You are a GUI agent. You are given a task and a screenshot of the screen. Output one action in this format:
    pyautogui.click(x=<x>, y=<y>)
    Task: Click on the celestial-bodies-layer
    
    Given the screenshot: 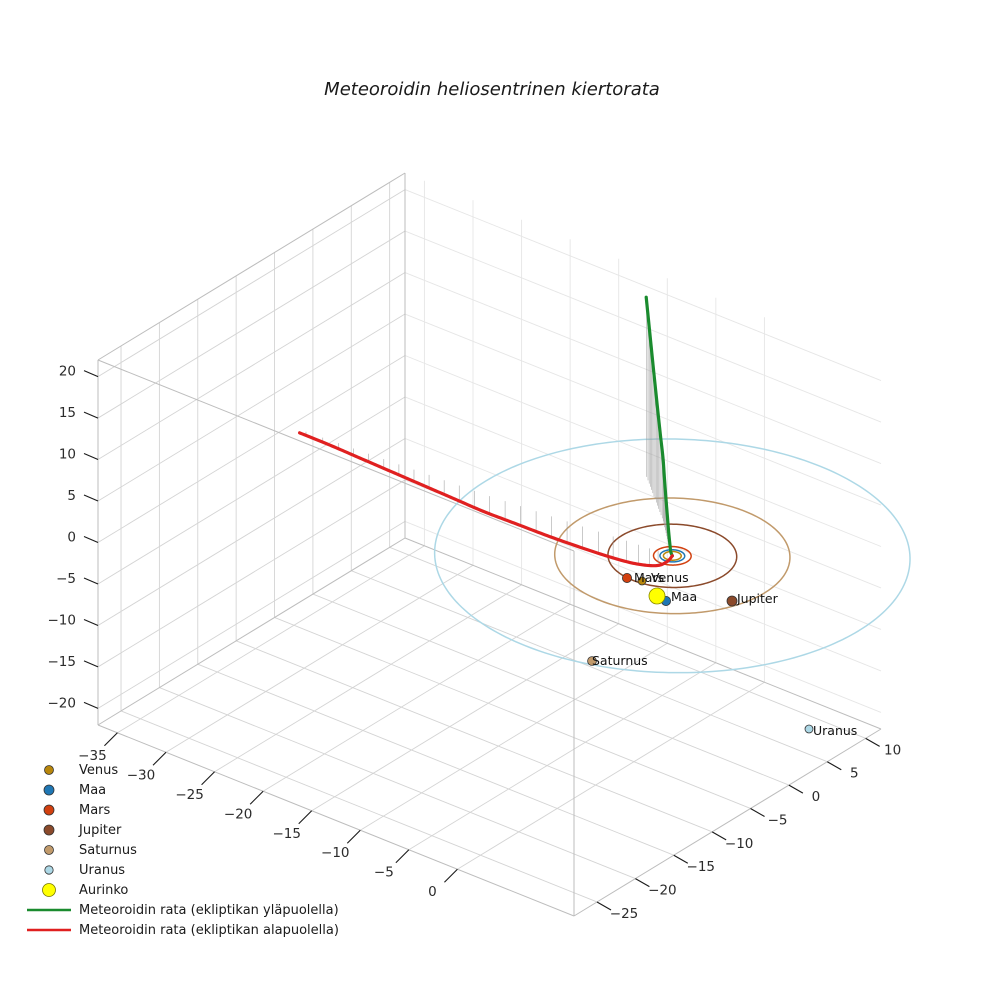 What is the action you would take?
    pyautogui.click(x=700, y=653)
    